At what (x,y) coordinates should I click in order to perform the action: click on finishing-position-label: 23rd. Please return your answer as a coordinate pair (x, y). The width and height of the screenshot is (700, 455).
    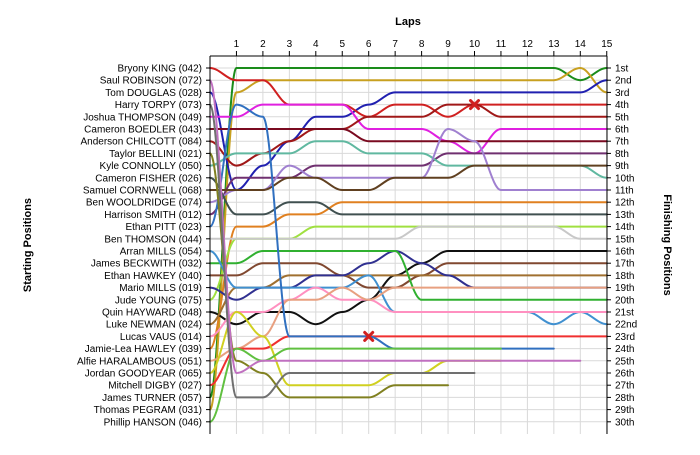
    Looking at the image, I should click on (625, 337).